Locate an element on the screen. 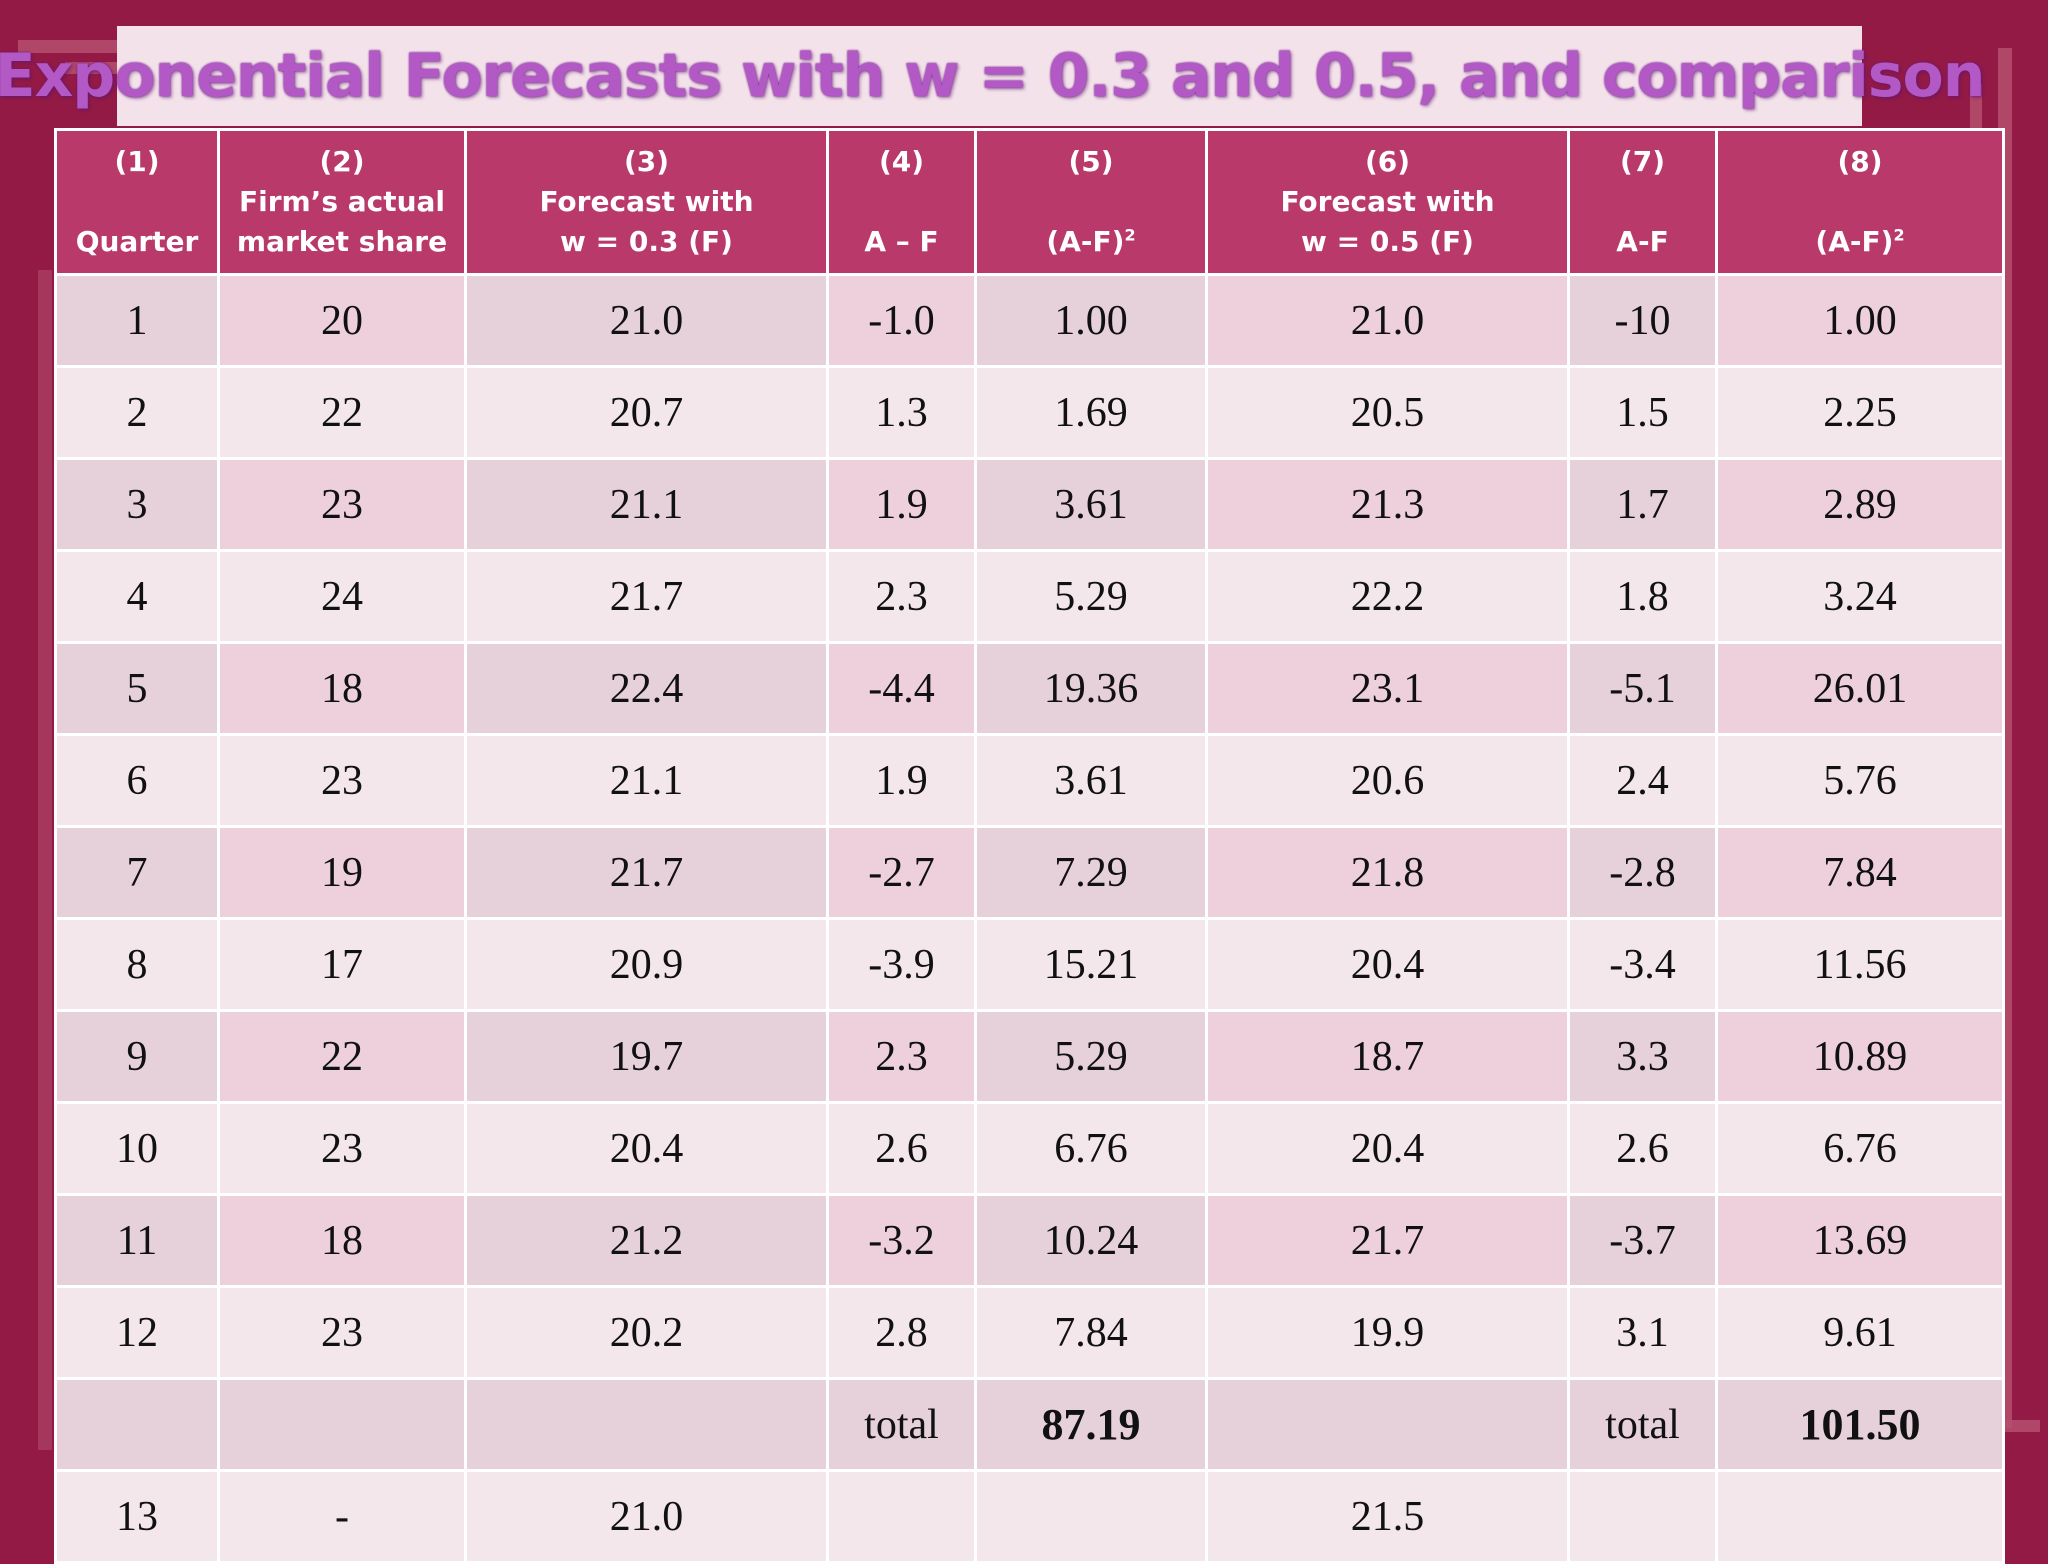  table-cell: 1.7 is located at coordinates (1642, 504).